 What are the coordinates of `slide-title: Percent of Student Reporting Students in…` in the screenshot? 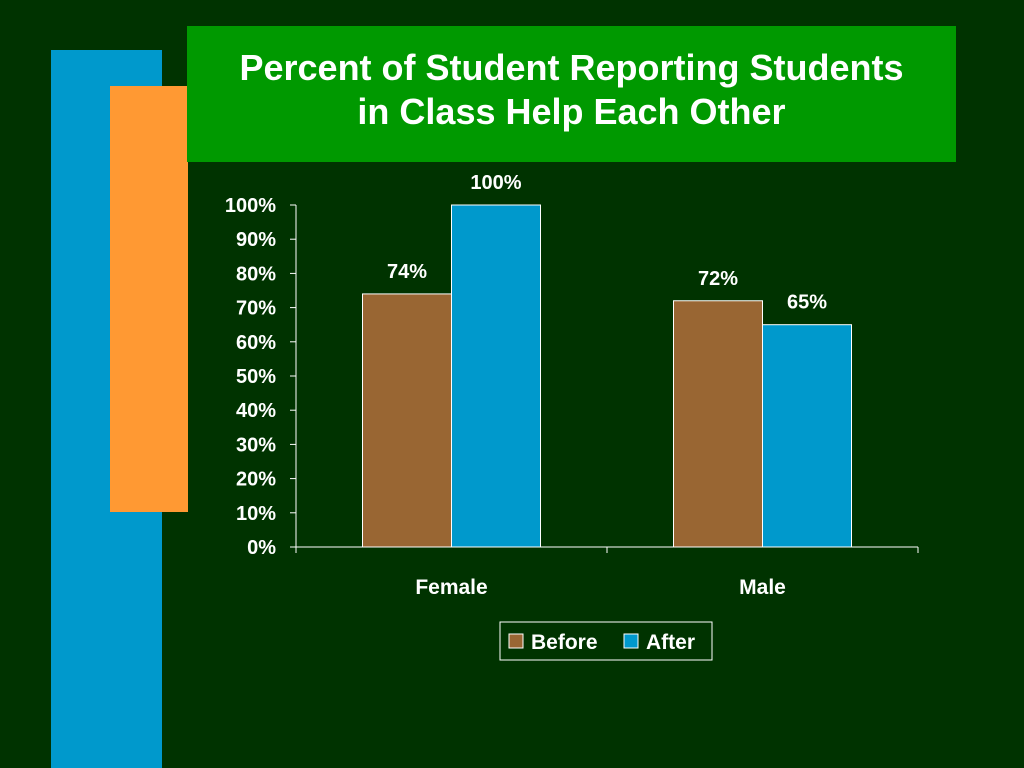 It's located at (571, 89).